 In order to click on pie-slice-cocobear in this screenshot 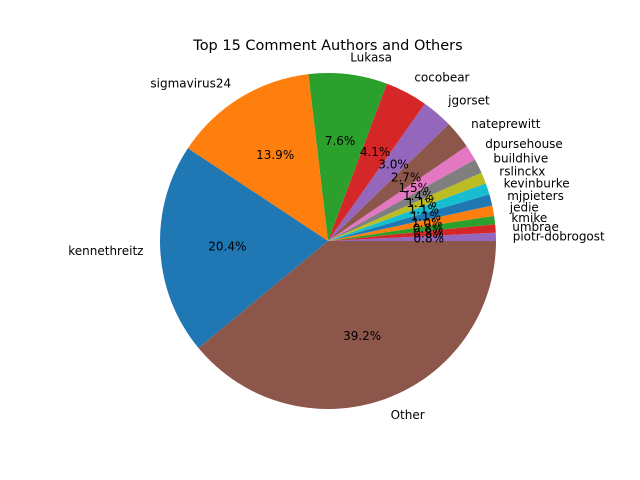, I will do `click(376, 162)`.